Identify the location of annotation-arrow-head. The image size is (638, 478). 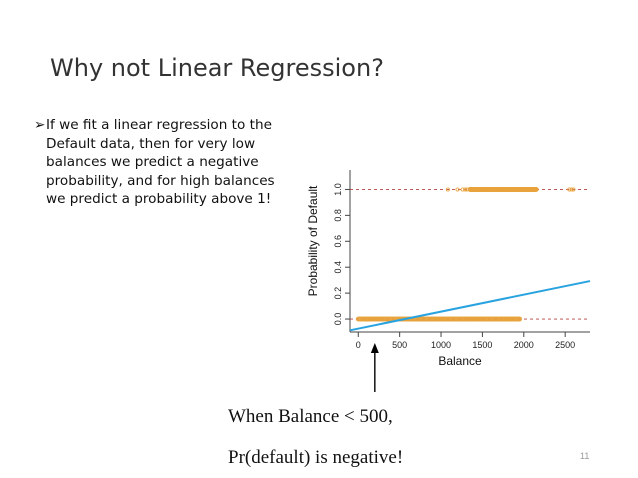
(374, 348).